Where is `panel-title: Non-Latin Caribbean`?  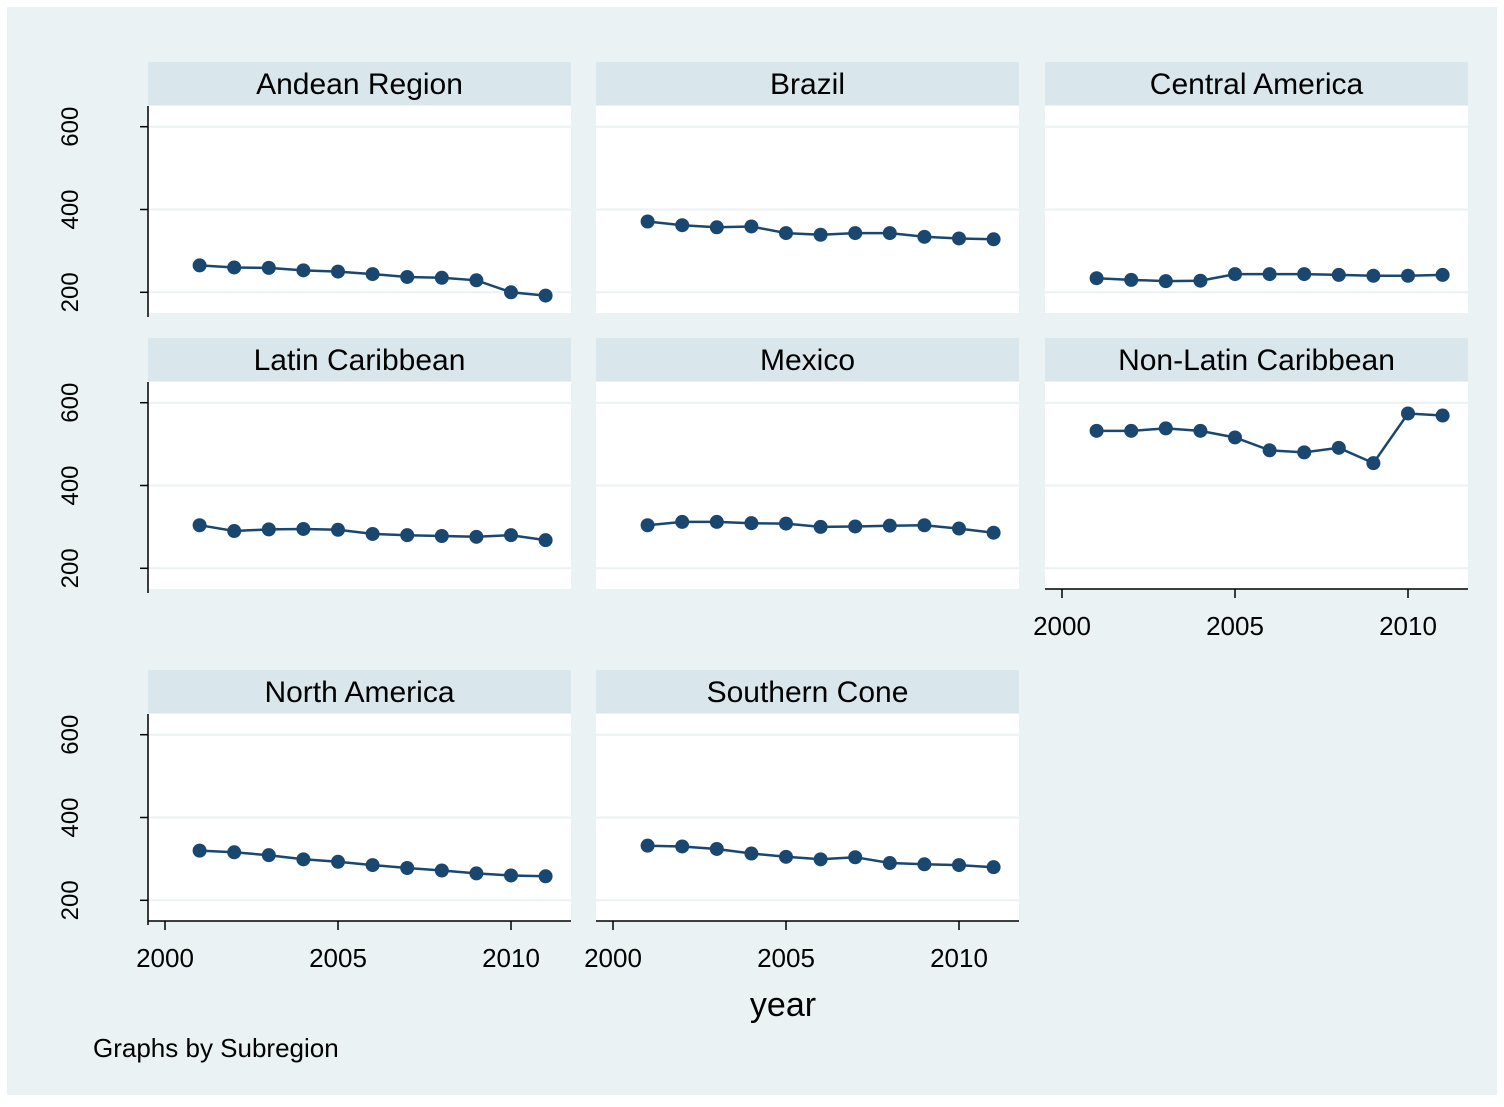 panel-title: Non-Latin Caribbean is located at coordinates (1256, 360).